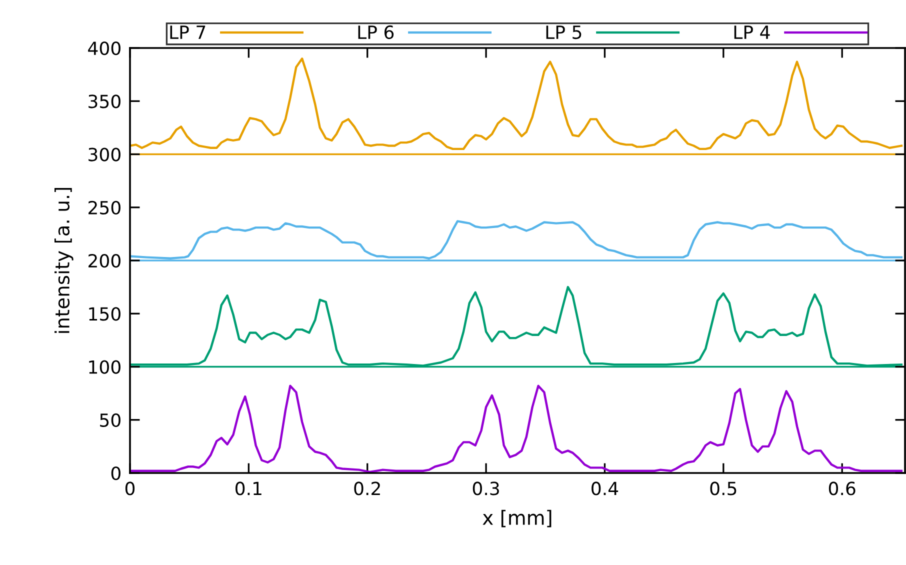 The width and height of the screenshot is (906, 565). Describe the element at coordinates (367, 489) in the screenshot. I see `x-tick-label: 0.2` at that location.